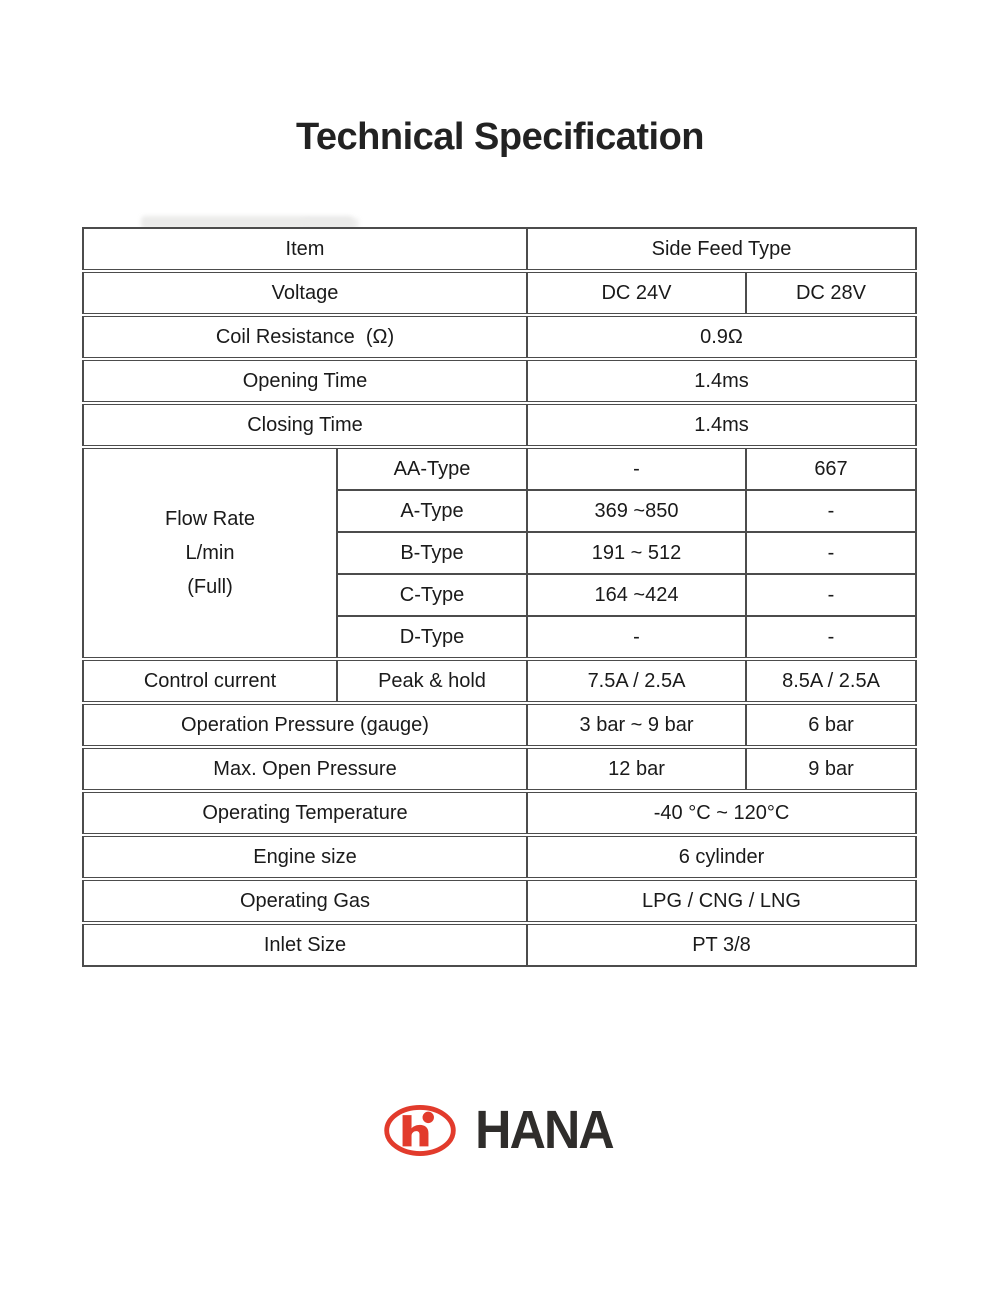 The image size is (1000, 1297). What do you see at coordinates (721, 856) in the screenshot?
I see `engine-size-value: 6 cylinder` at bounding box center [721, 856].